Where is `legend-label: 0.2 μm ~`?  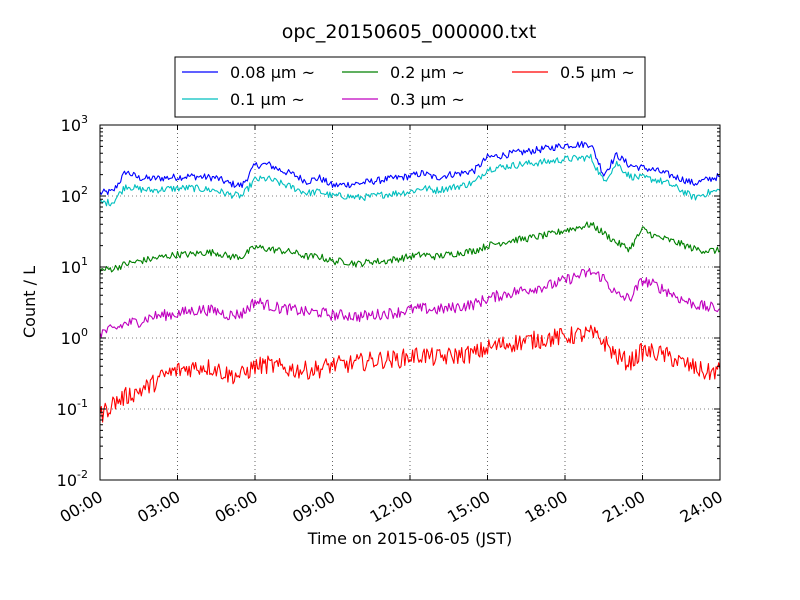 legend-label: 0.2 μm ~ is located at coordinates (427, 72).